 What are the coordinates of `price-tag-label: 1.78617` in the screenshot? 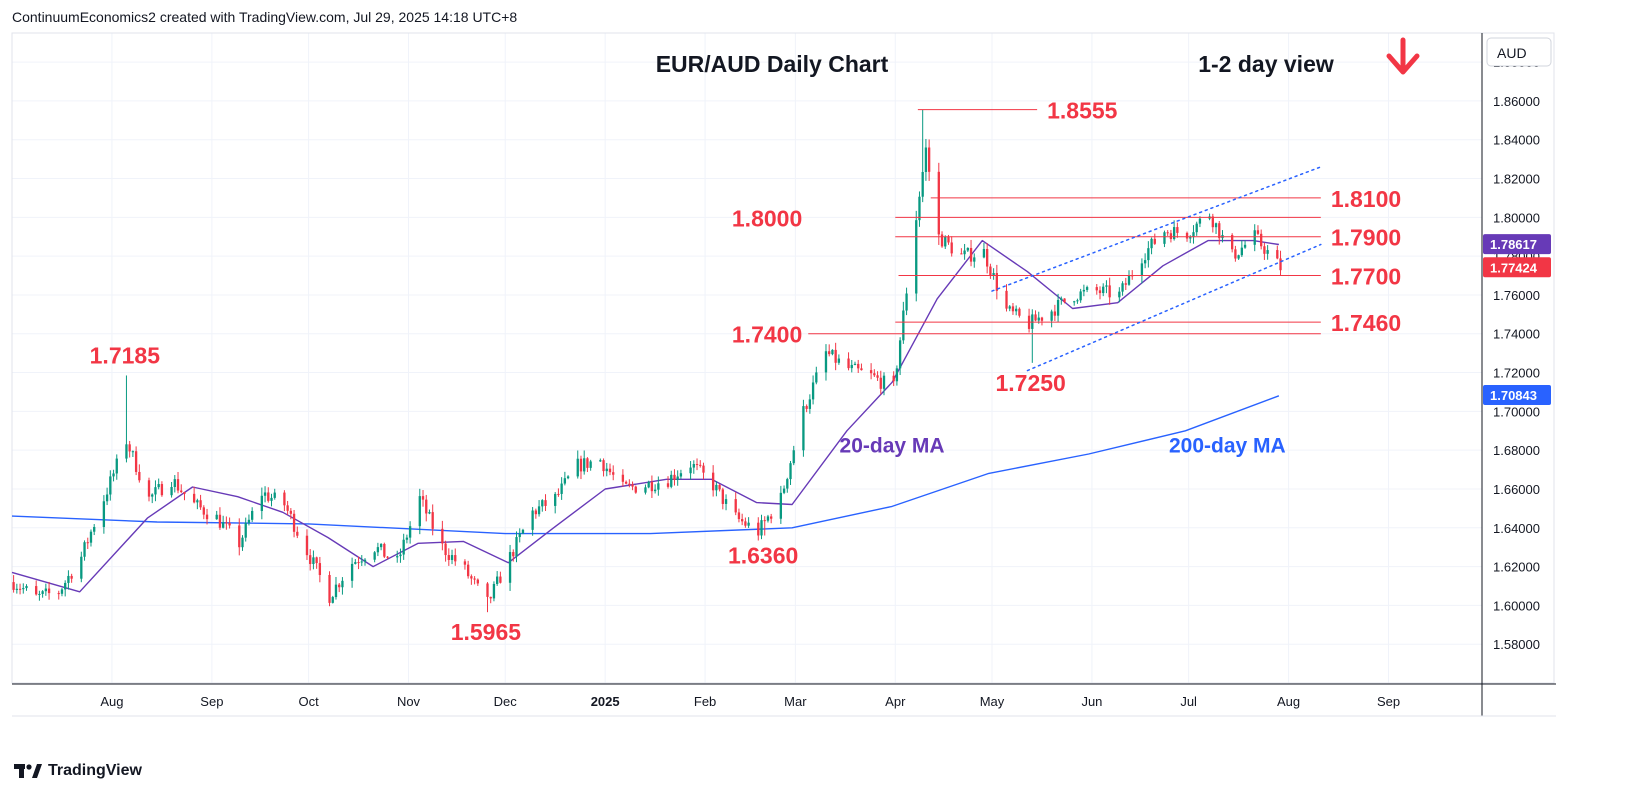 It's located at (1513, 244).